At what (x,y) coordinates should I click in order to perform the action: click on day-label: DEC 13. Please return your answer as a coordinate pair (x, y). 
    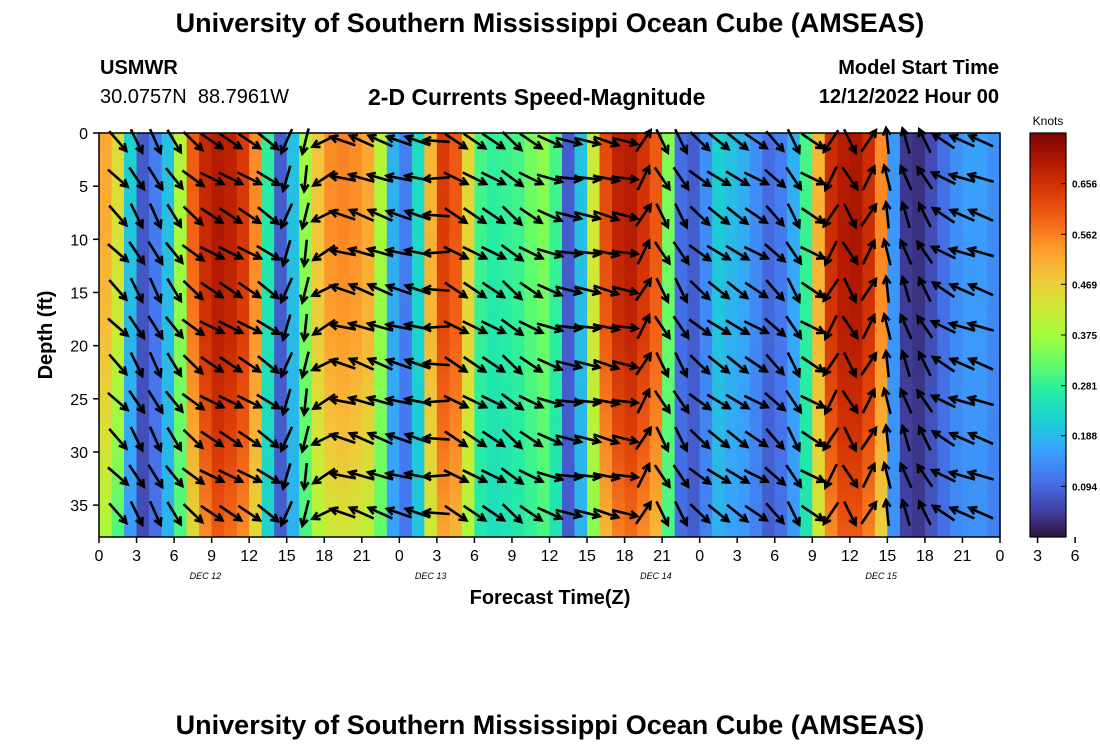
    Looking at the image, I should click on (431, 576).